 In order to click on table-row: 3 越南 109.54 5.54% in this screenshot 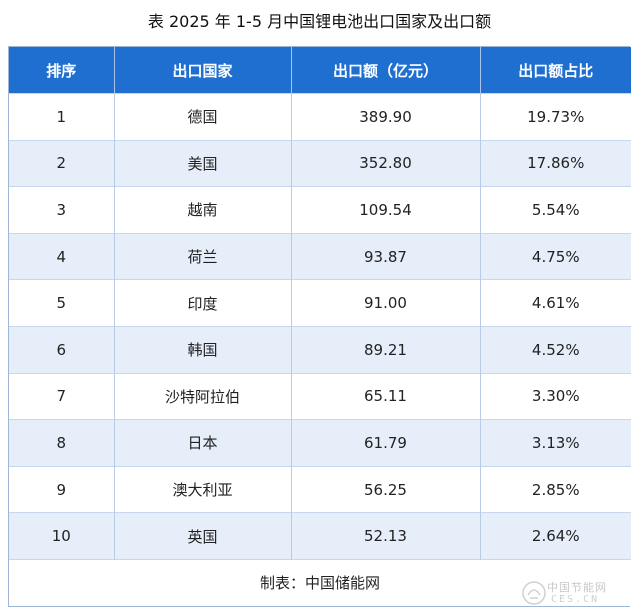, I will do `click(320, 210)`.